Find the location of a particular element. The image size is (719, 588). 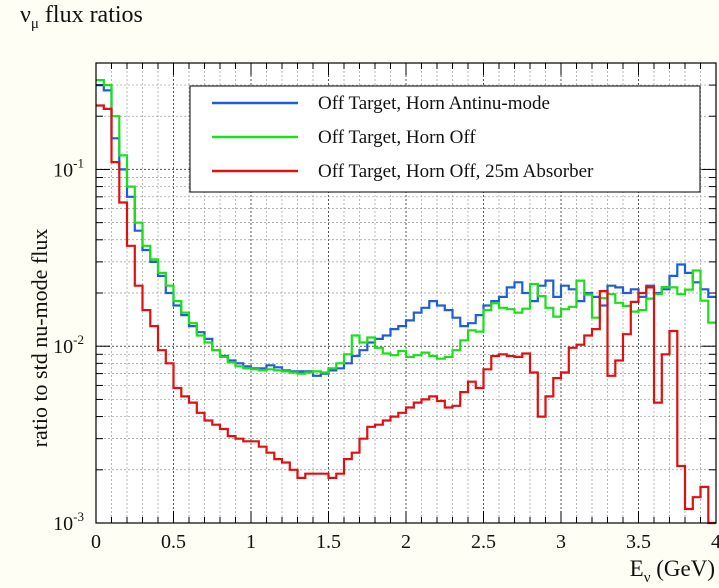

legend-label: Off Target, Horn Antinu-mode is located at coordinates (434, 103).